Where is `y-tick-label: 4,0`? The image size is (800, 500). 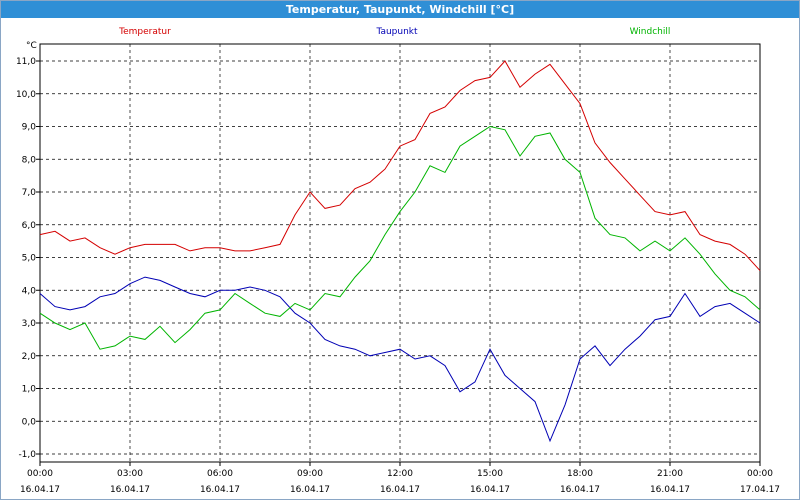
y-tick-label: 4,0 is located at coordinates (29, 291).